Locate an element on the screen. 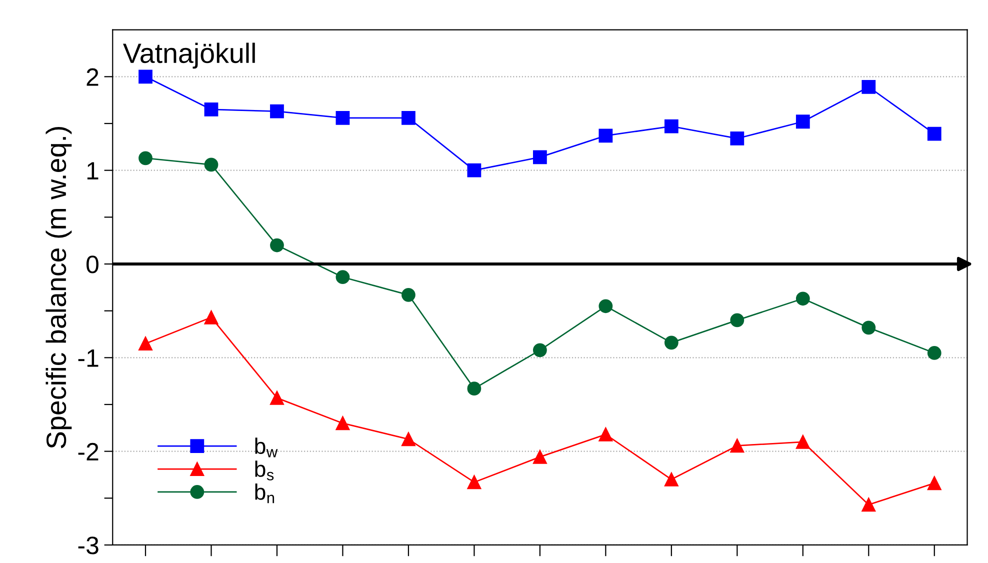  y-tick-label: -3 is located at coordinates (88, 545).